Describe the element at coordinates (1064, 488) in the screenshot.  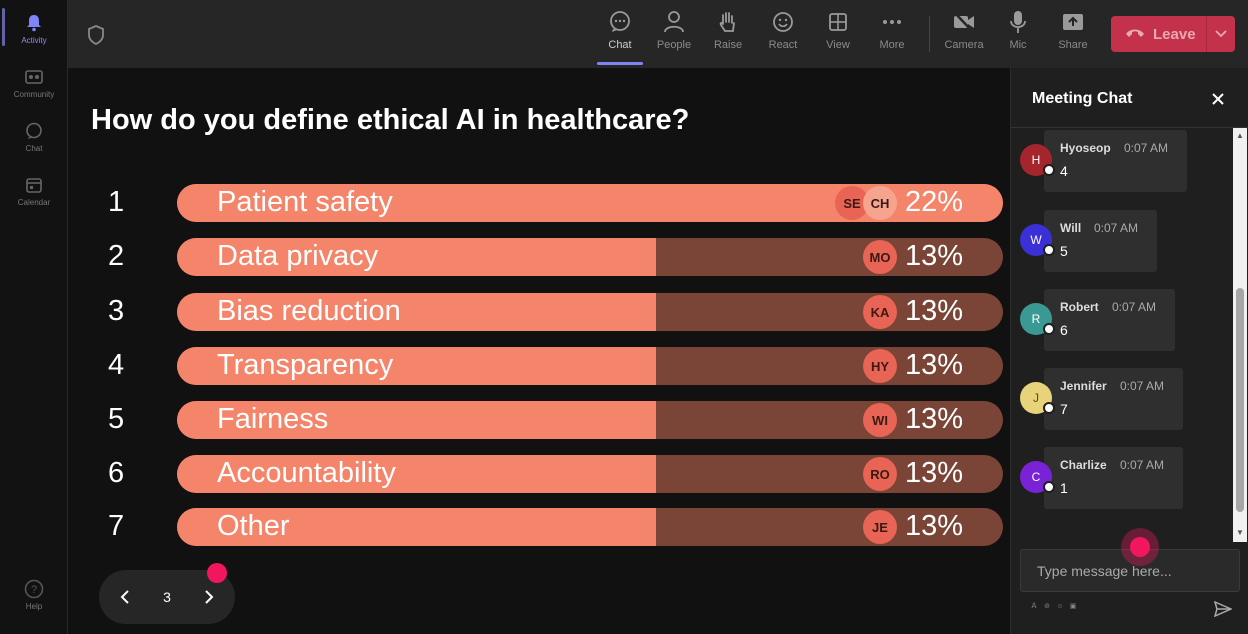
I see `message-text: 1` at that location.